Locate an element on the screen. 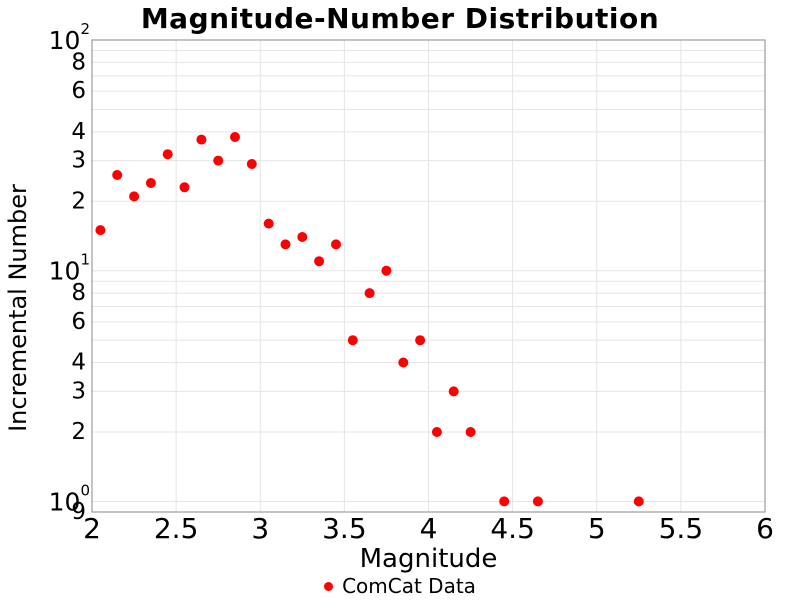 The height and width of the screenshot is (600, 800). x-tick-label: 6 is located at coordinates (765, 528).